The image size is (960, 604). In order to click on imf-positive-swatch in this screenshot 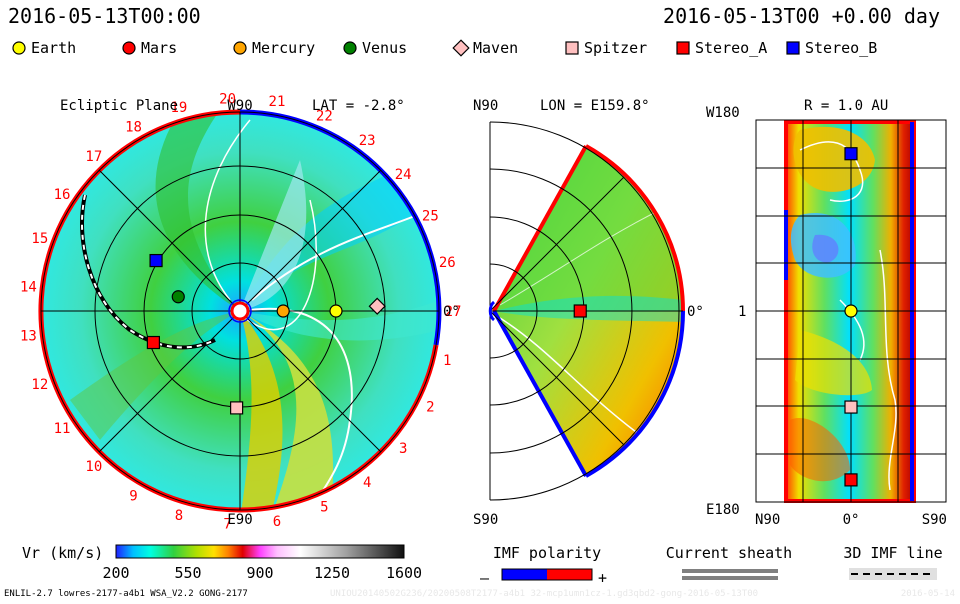, I will do `click(569, 574)`.